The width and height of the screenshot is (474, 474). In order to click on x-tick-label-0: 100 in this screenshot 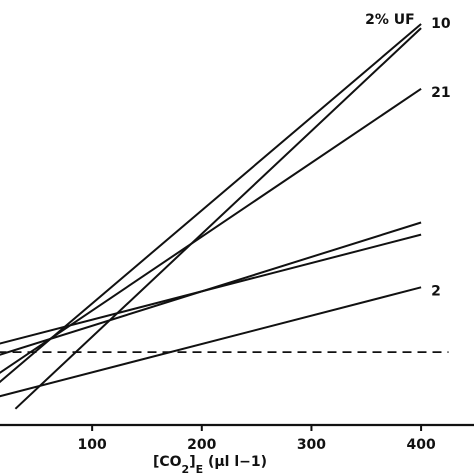, I will do `click(92, 445)`.